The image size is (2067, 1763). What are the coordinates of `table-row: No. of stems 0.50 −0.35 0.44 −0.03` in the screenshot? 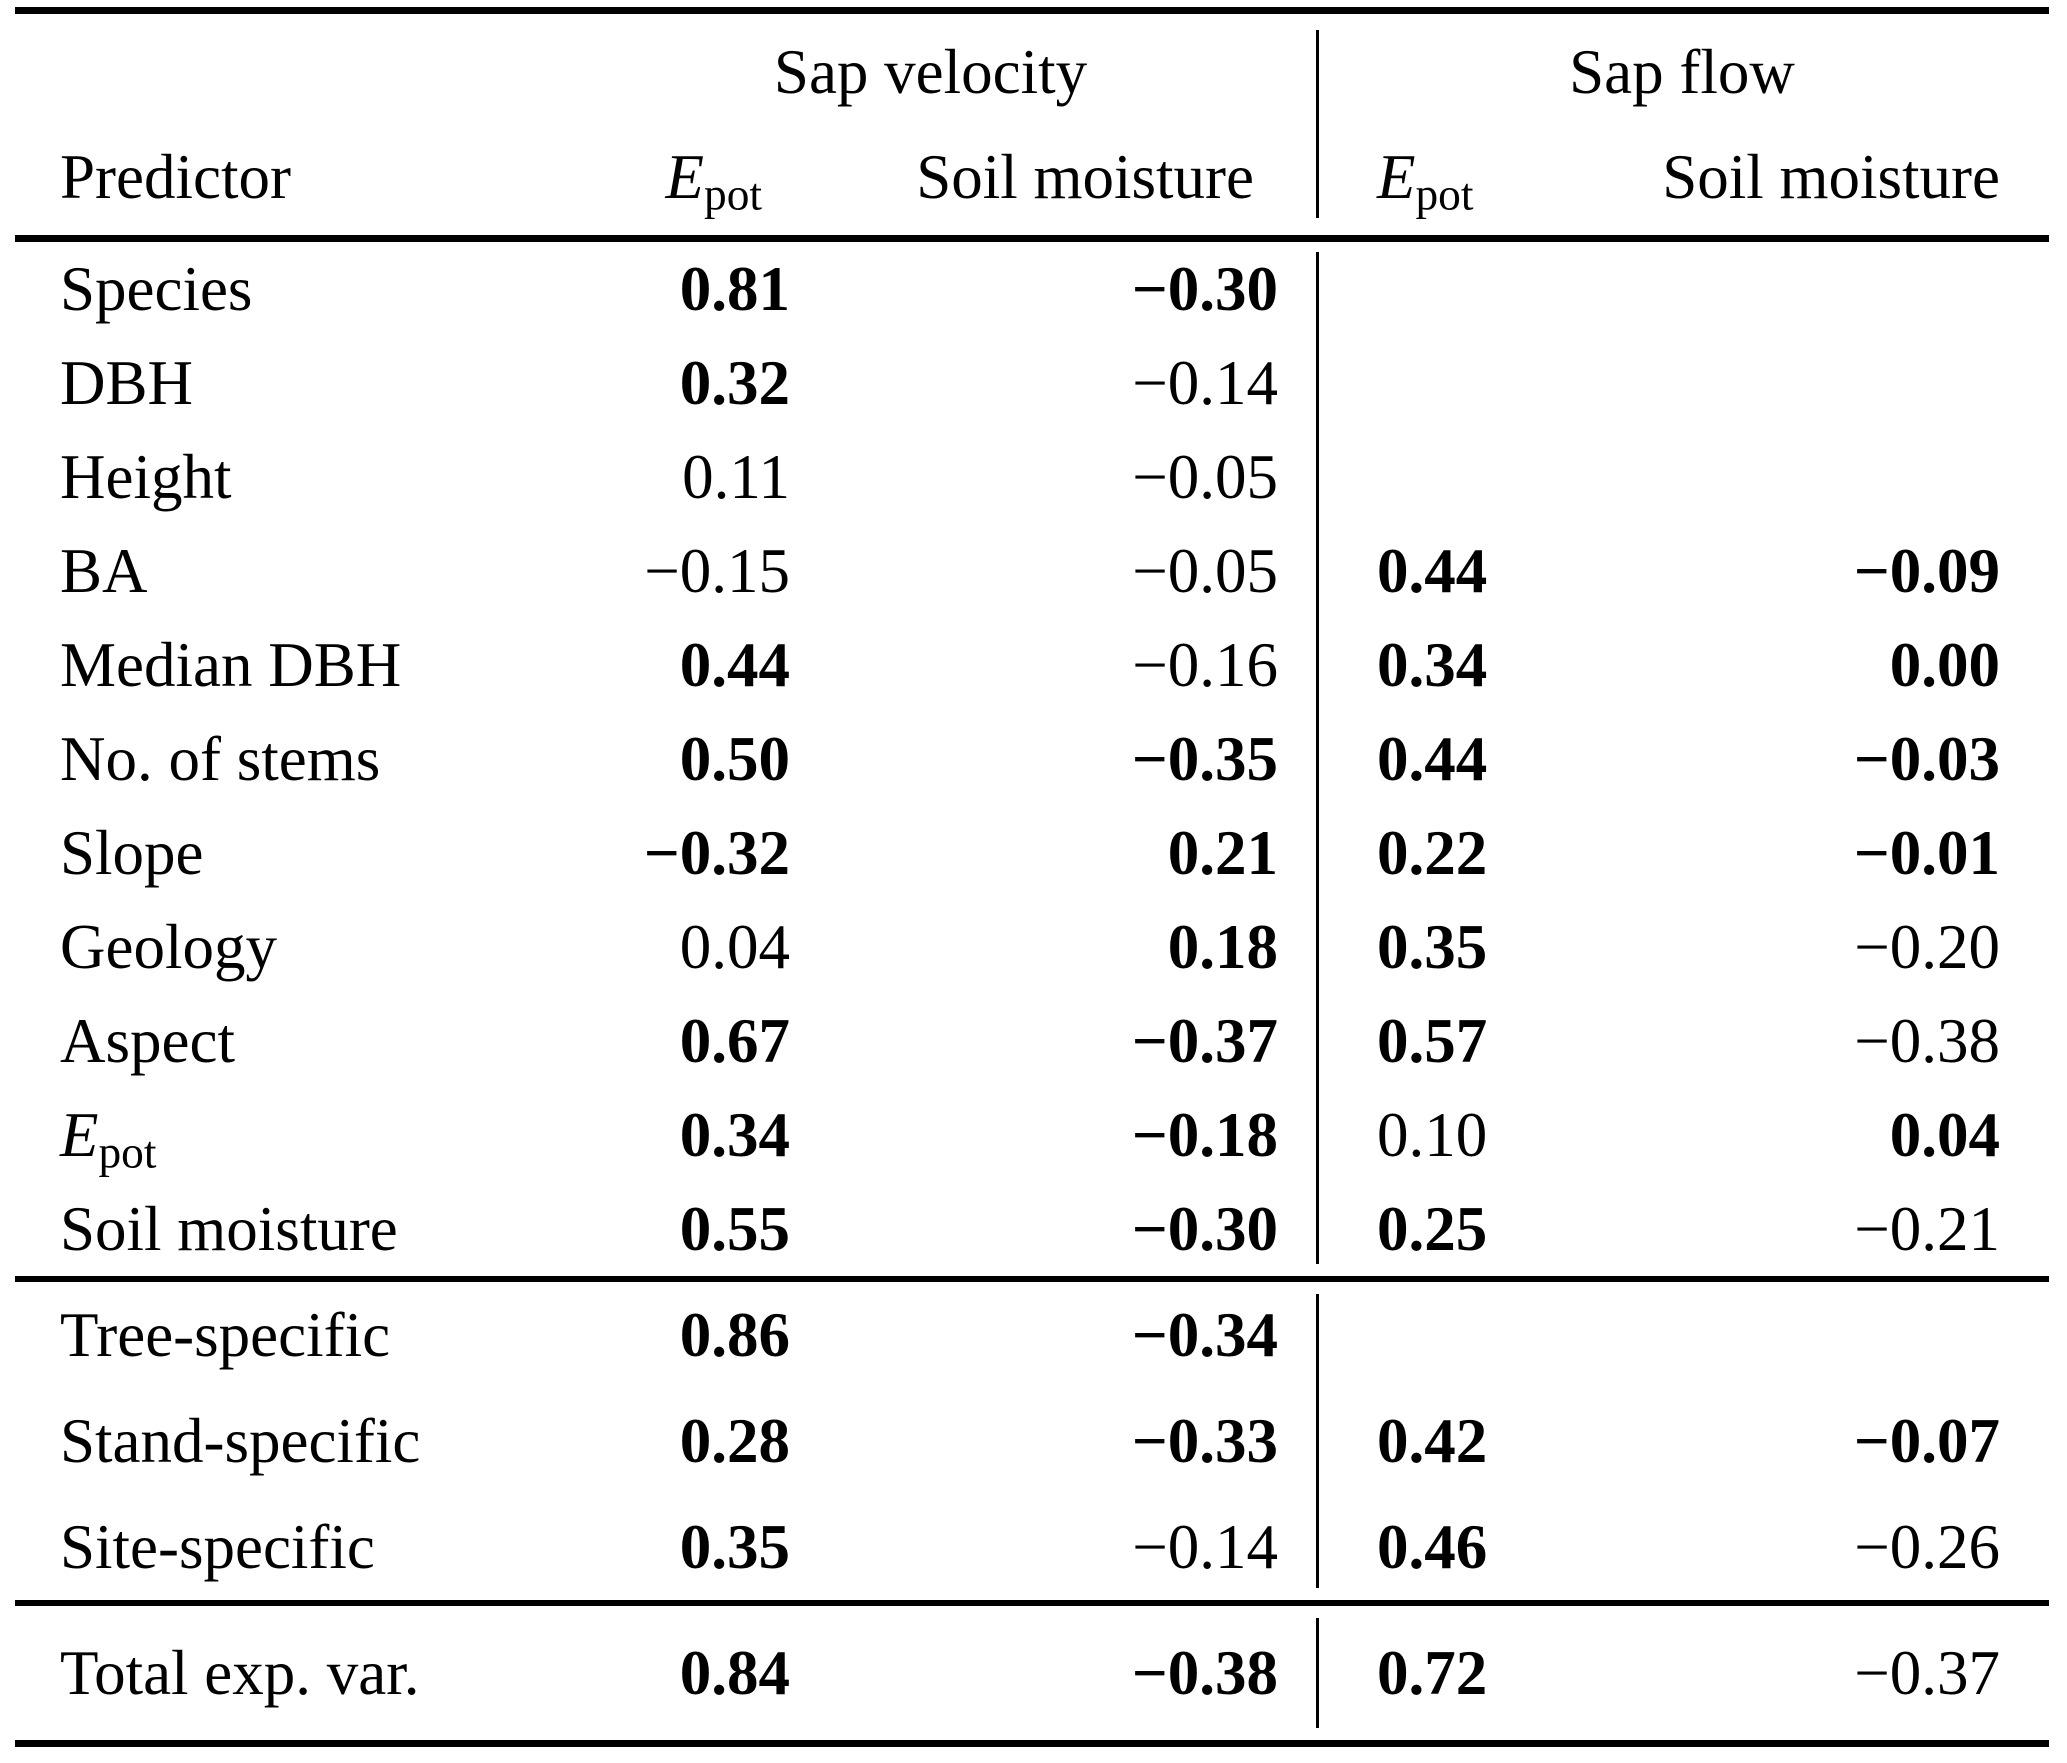 It's located at (1032, 759).